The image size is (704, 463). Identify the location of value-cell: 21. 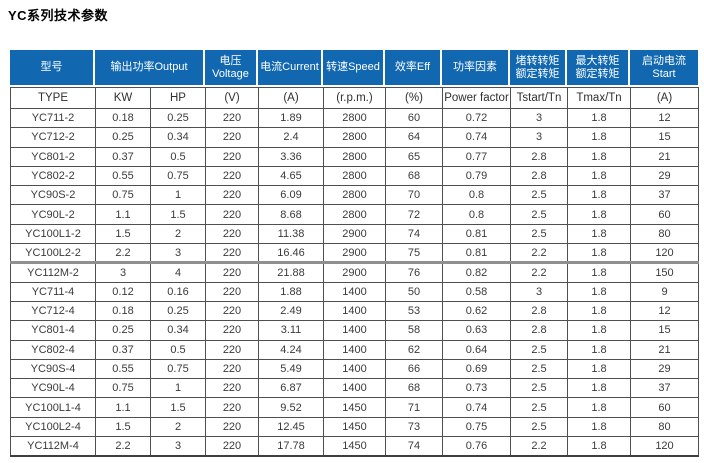
(664, 349).